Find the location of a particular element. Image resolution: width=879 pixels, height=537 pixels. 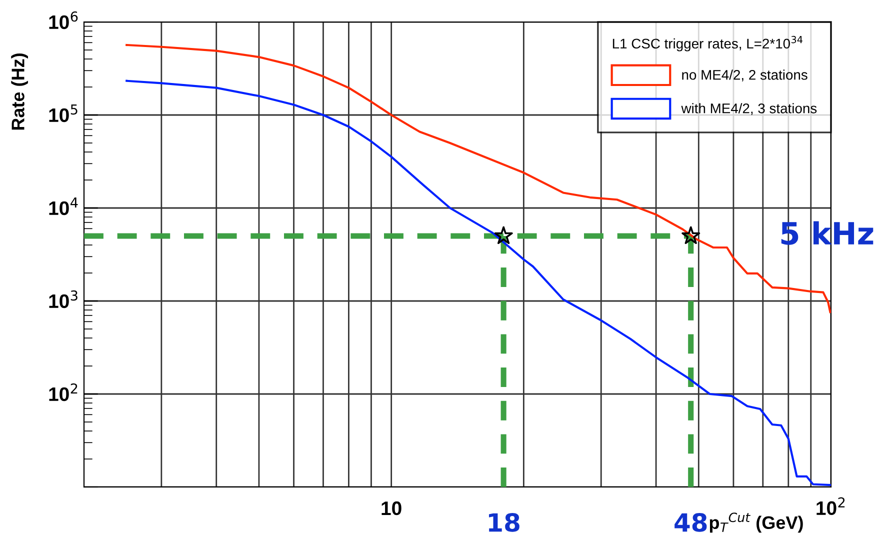

ref-line-label: 18 is located at coordinates (504, 522).